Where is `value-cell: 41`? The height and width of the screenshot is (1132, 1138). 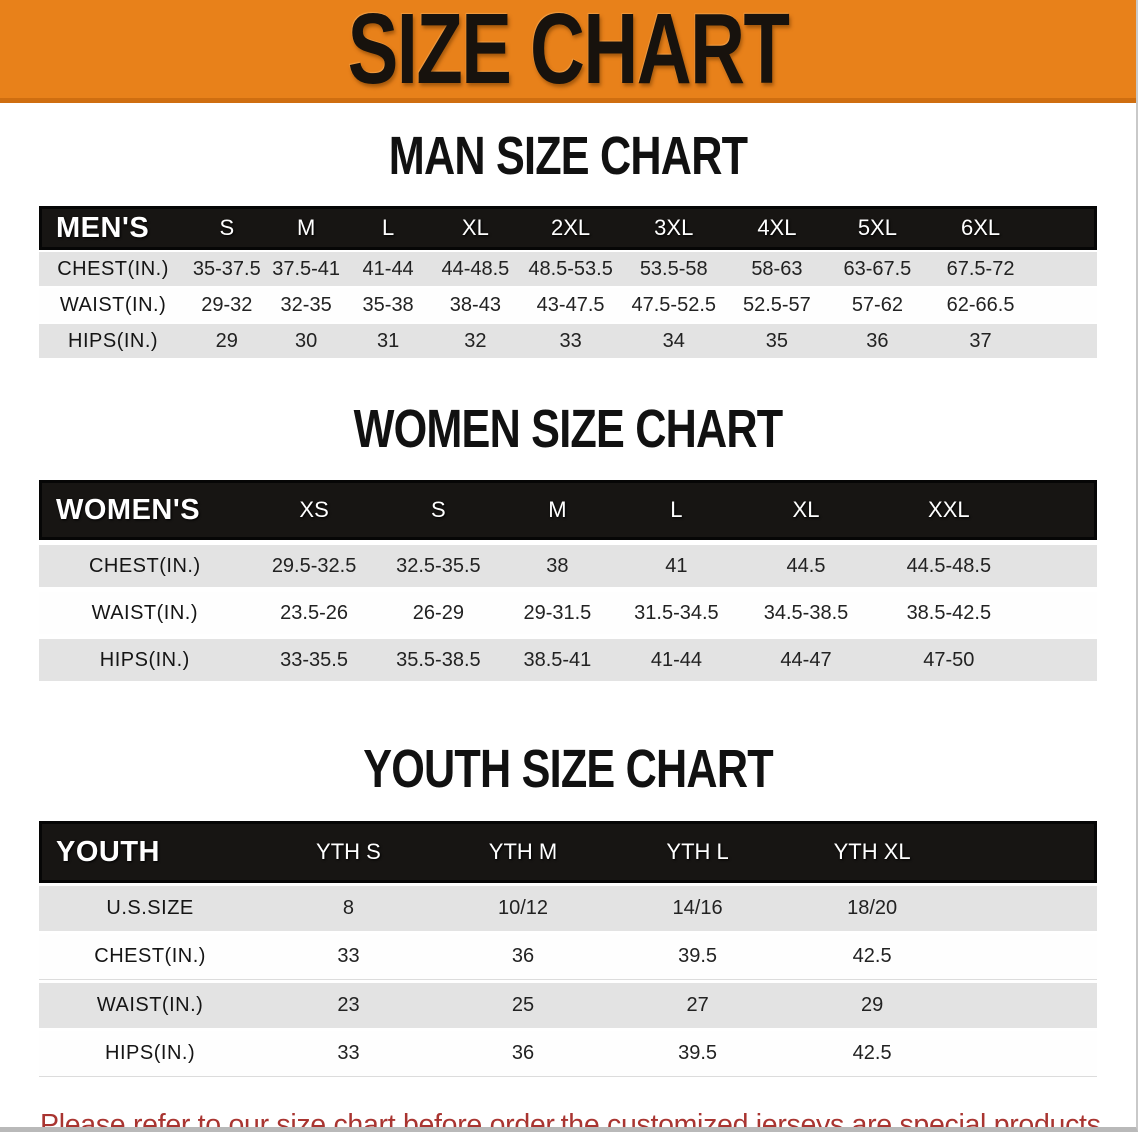 value-cell: 41 is located at coordinates (676, 566).